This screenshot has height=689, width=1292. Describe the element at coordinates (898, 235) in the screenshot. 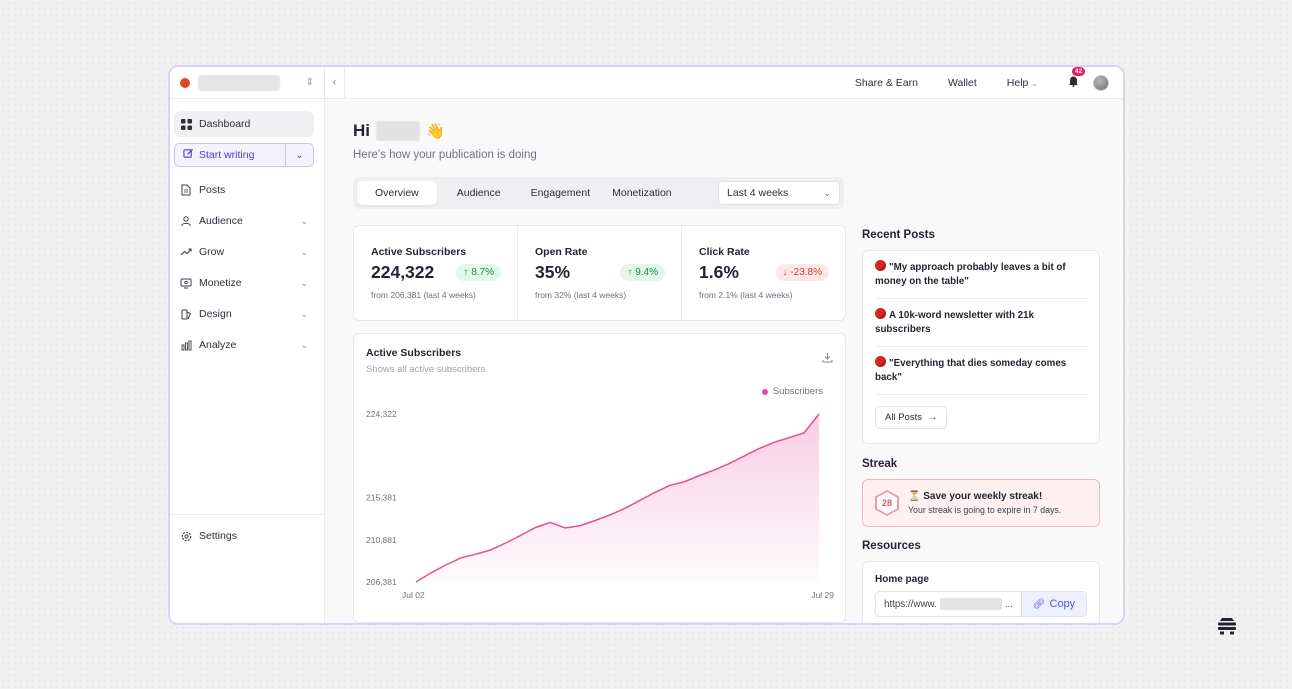

I see `recent-posts-heading: Recent Posts` at that location.